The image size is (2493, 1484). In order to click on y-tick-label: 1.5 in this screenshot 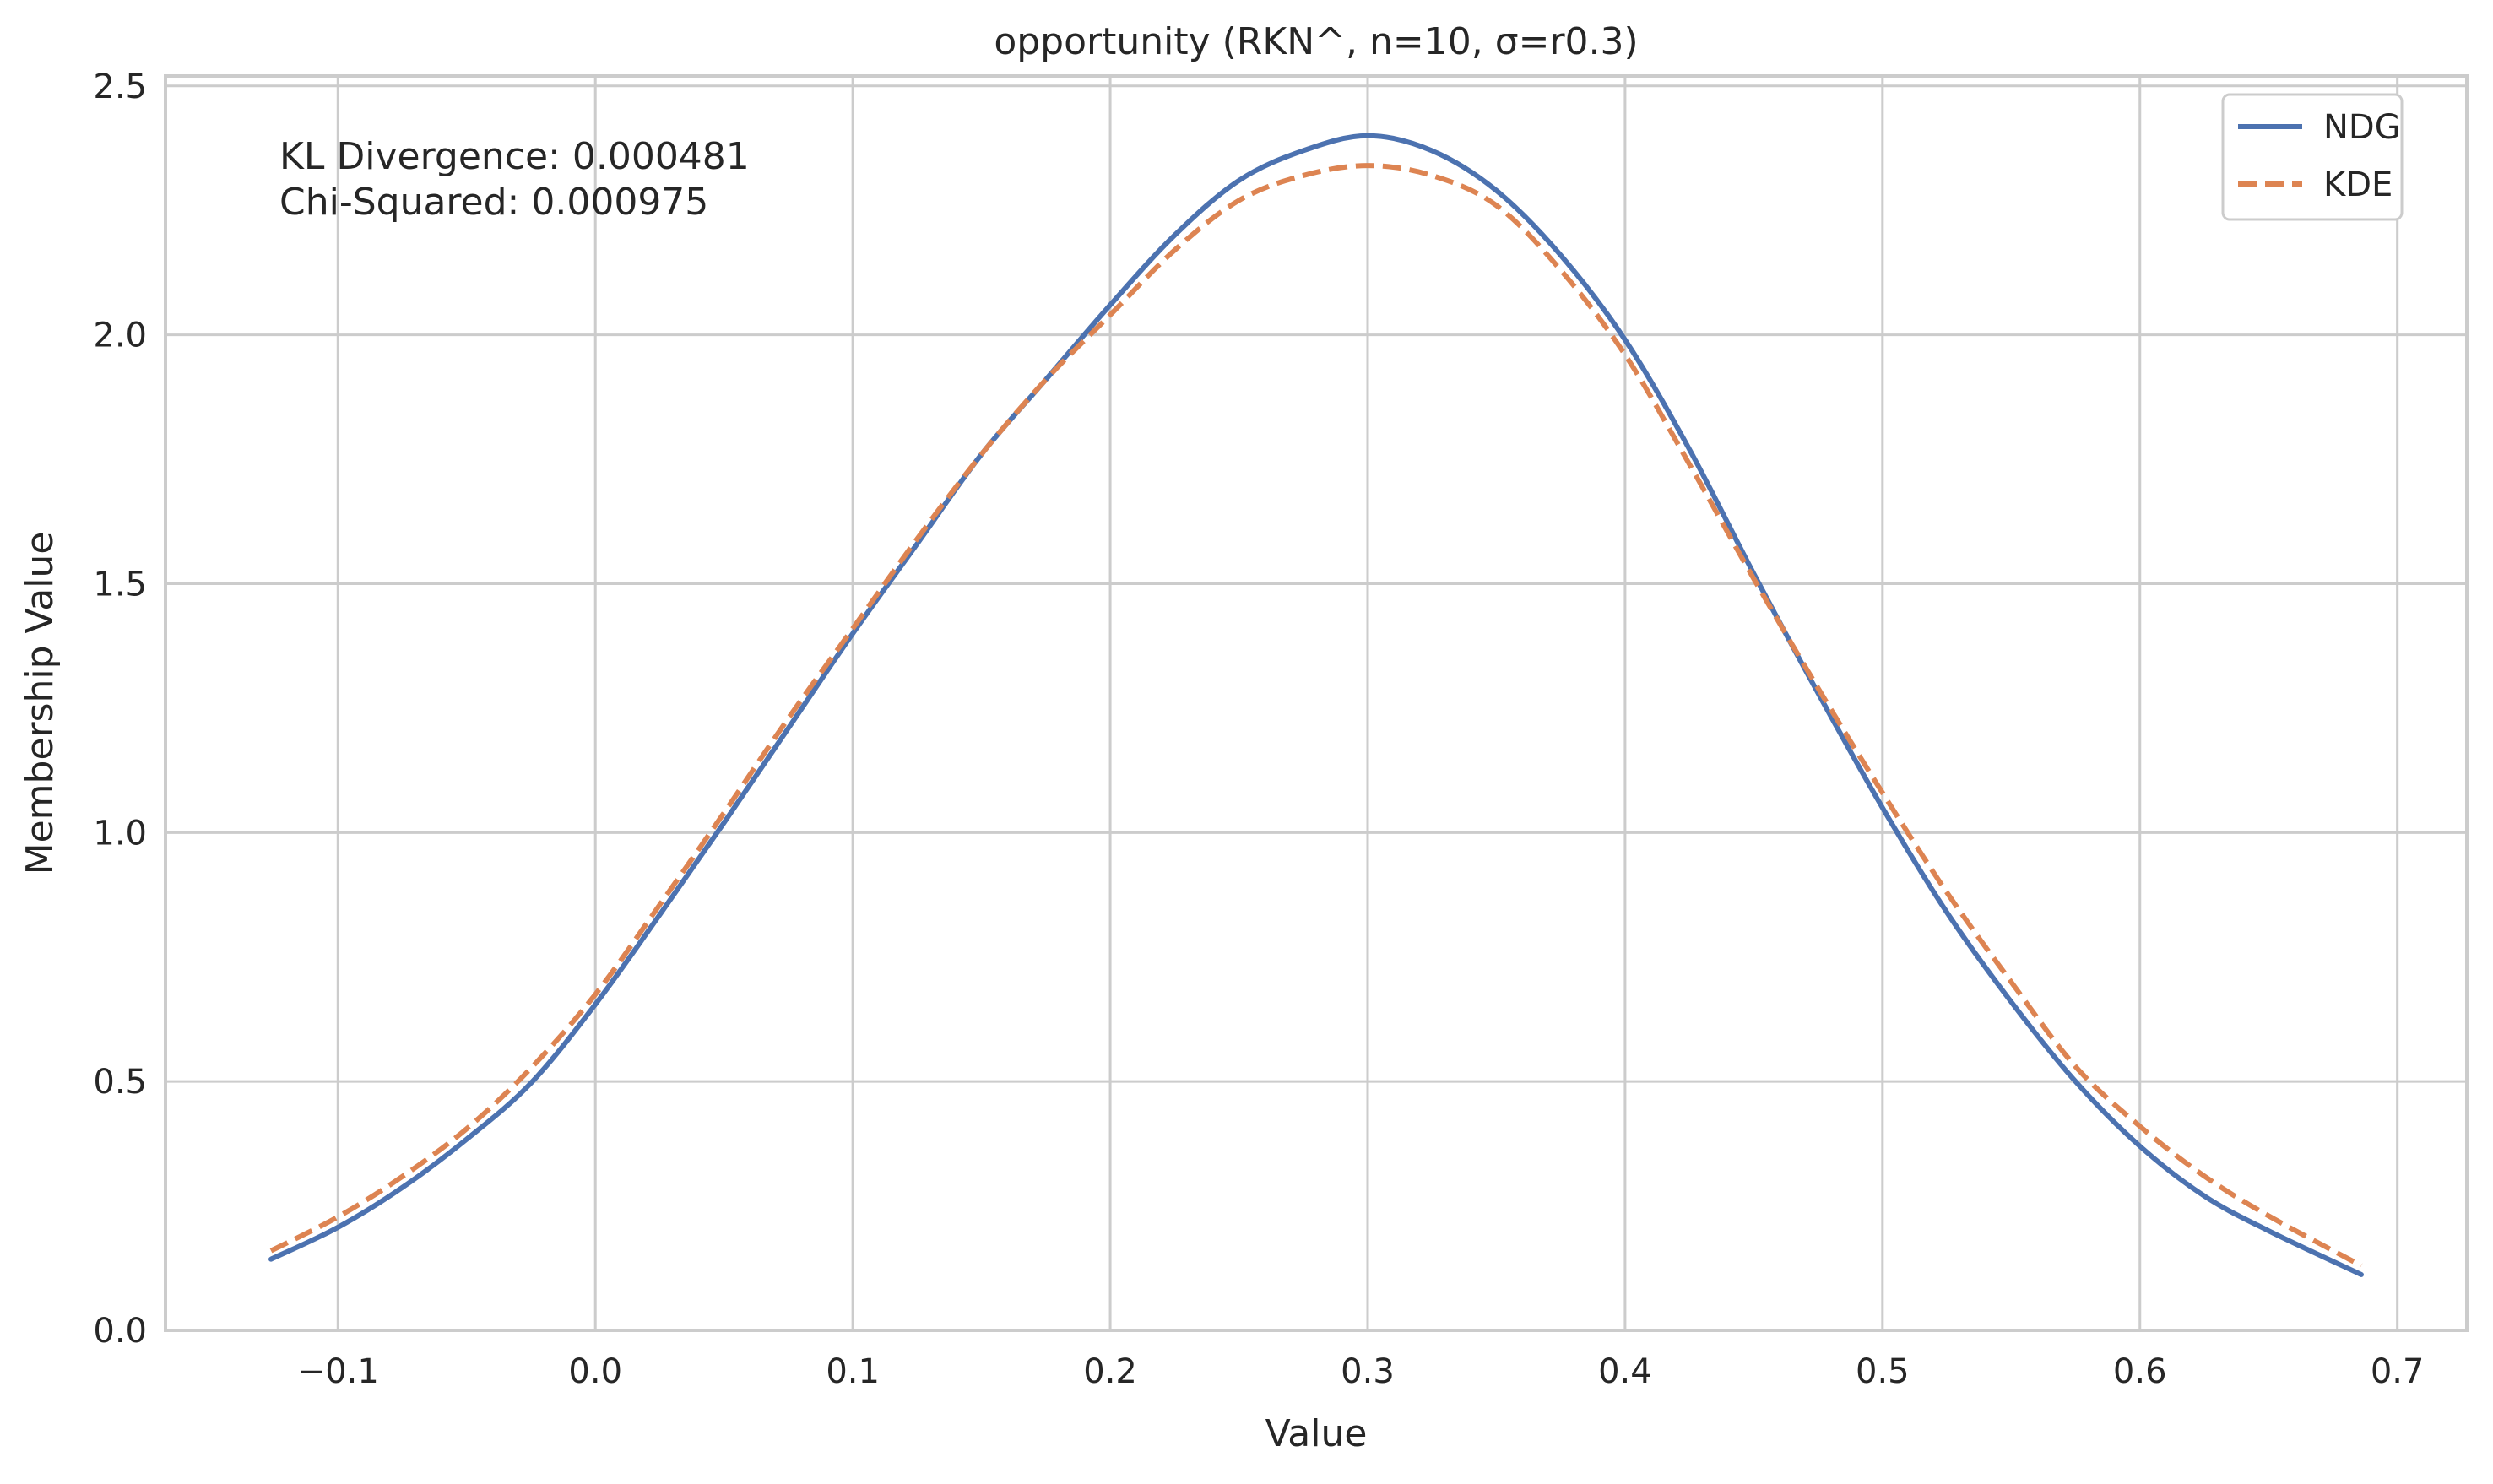, I will do `click(120, 584)`.